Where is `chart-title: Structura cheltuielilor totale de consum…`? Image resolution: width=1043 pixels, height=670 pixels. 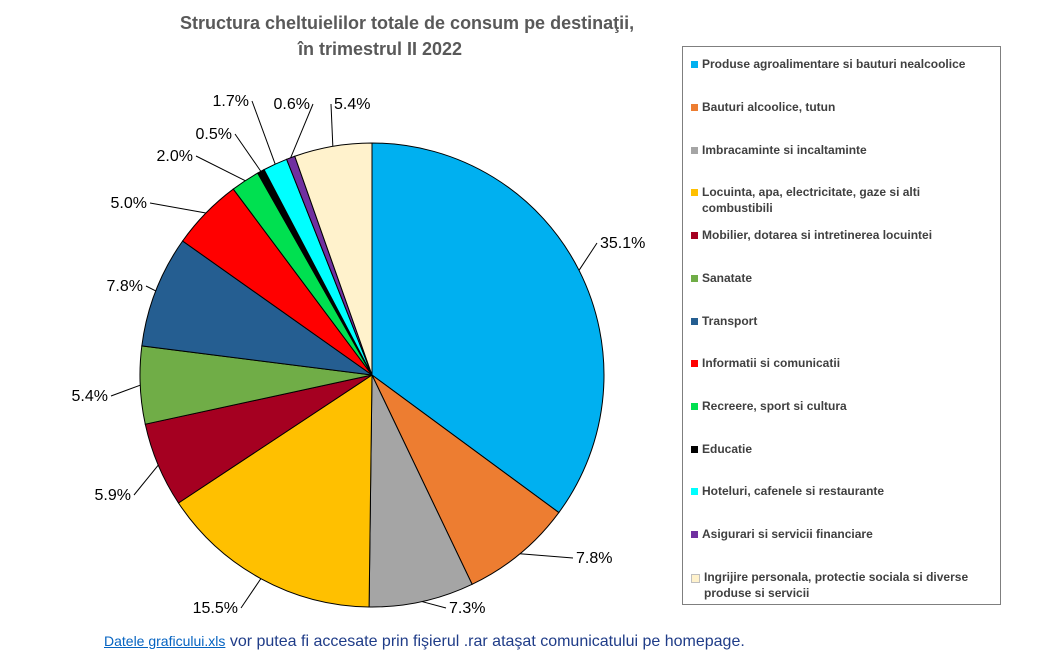 chart-title: Structura cheltuielilor totale de consum… is located at coordinates (407, 36).